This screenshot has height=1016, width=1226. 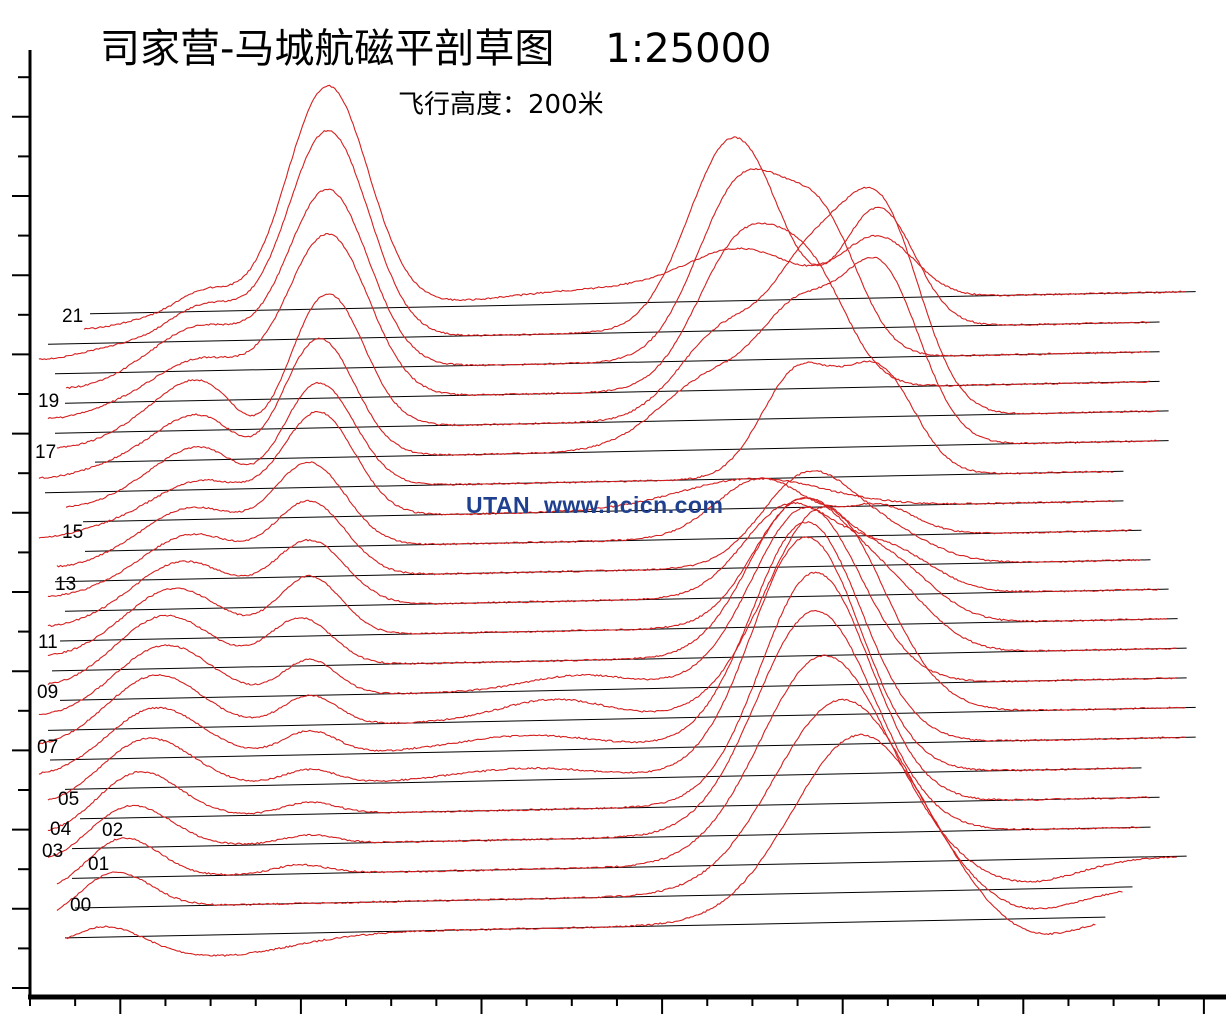 What do you see at coordinates (436, 49) in the screenshot?
I see `chart-title: 司家营-马城航磁平剖草图 1:25000` at bounding box center [436, 49].